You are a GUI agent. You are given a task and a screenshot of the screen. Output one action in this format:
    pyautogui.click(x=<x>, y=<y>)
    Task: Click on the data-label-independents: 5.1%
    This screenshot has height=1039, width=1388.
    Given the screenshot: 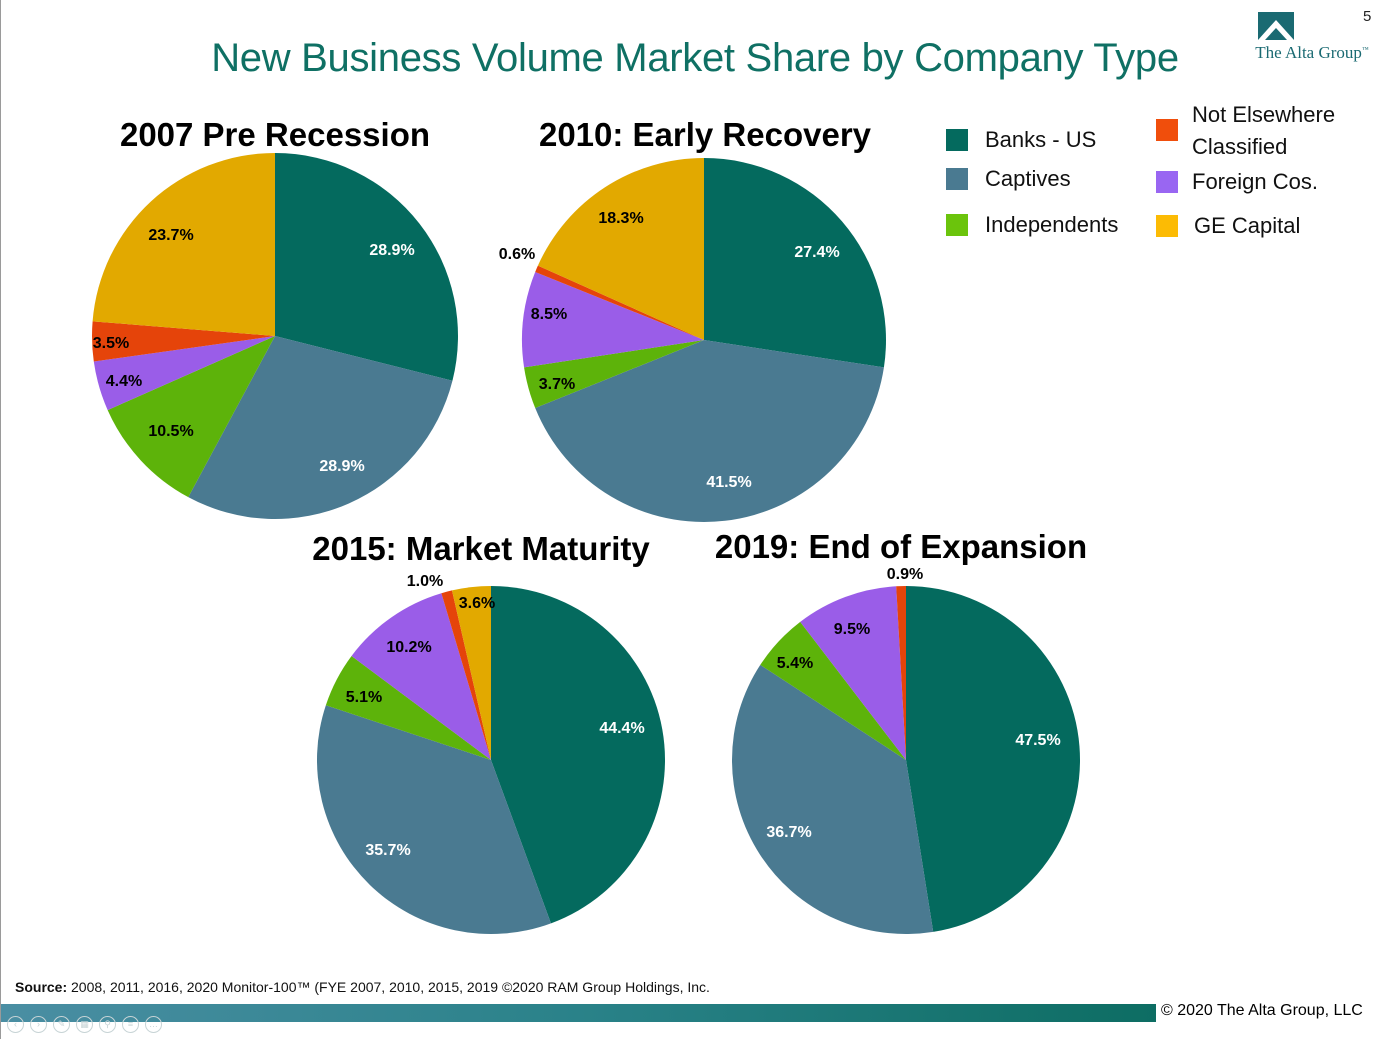 What is the action you would take?
    pyautogui.click(x=364, y=697)
    